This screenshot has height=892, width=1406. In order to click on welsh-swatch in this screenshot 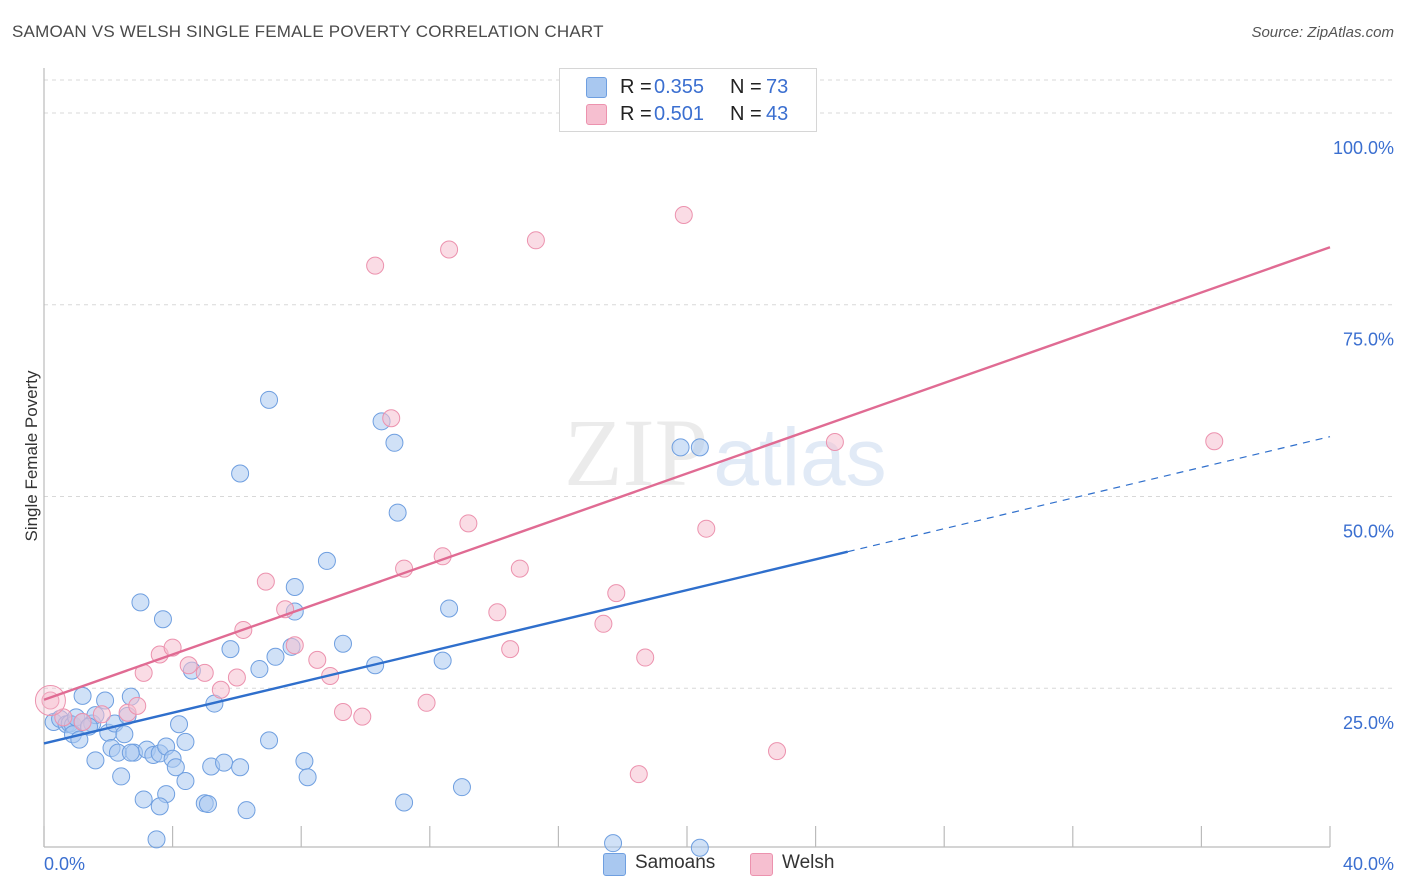, I will do `click(596, 114)`.